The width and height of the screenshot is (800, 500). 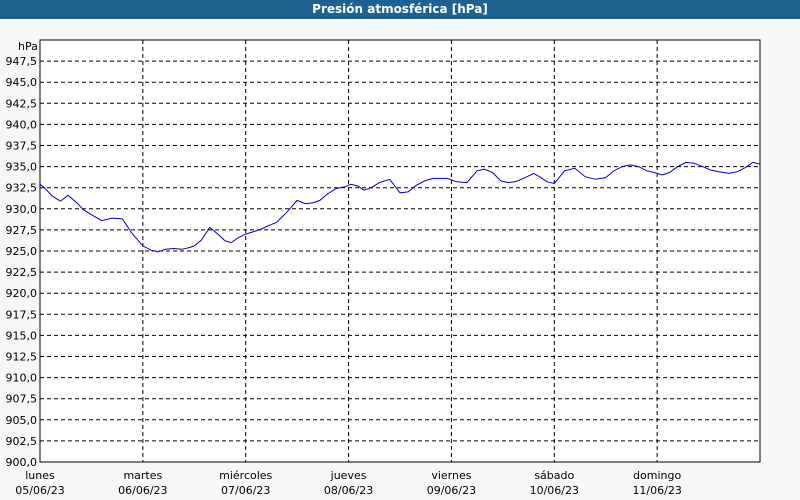 I want to click on y-tick-label: 902,5, so click(x=22, y=441).